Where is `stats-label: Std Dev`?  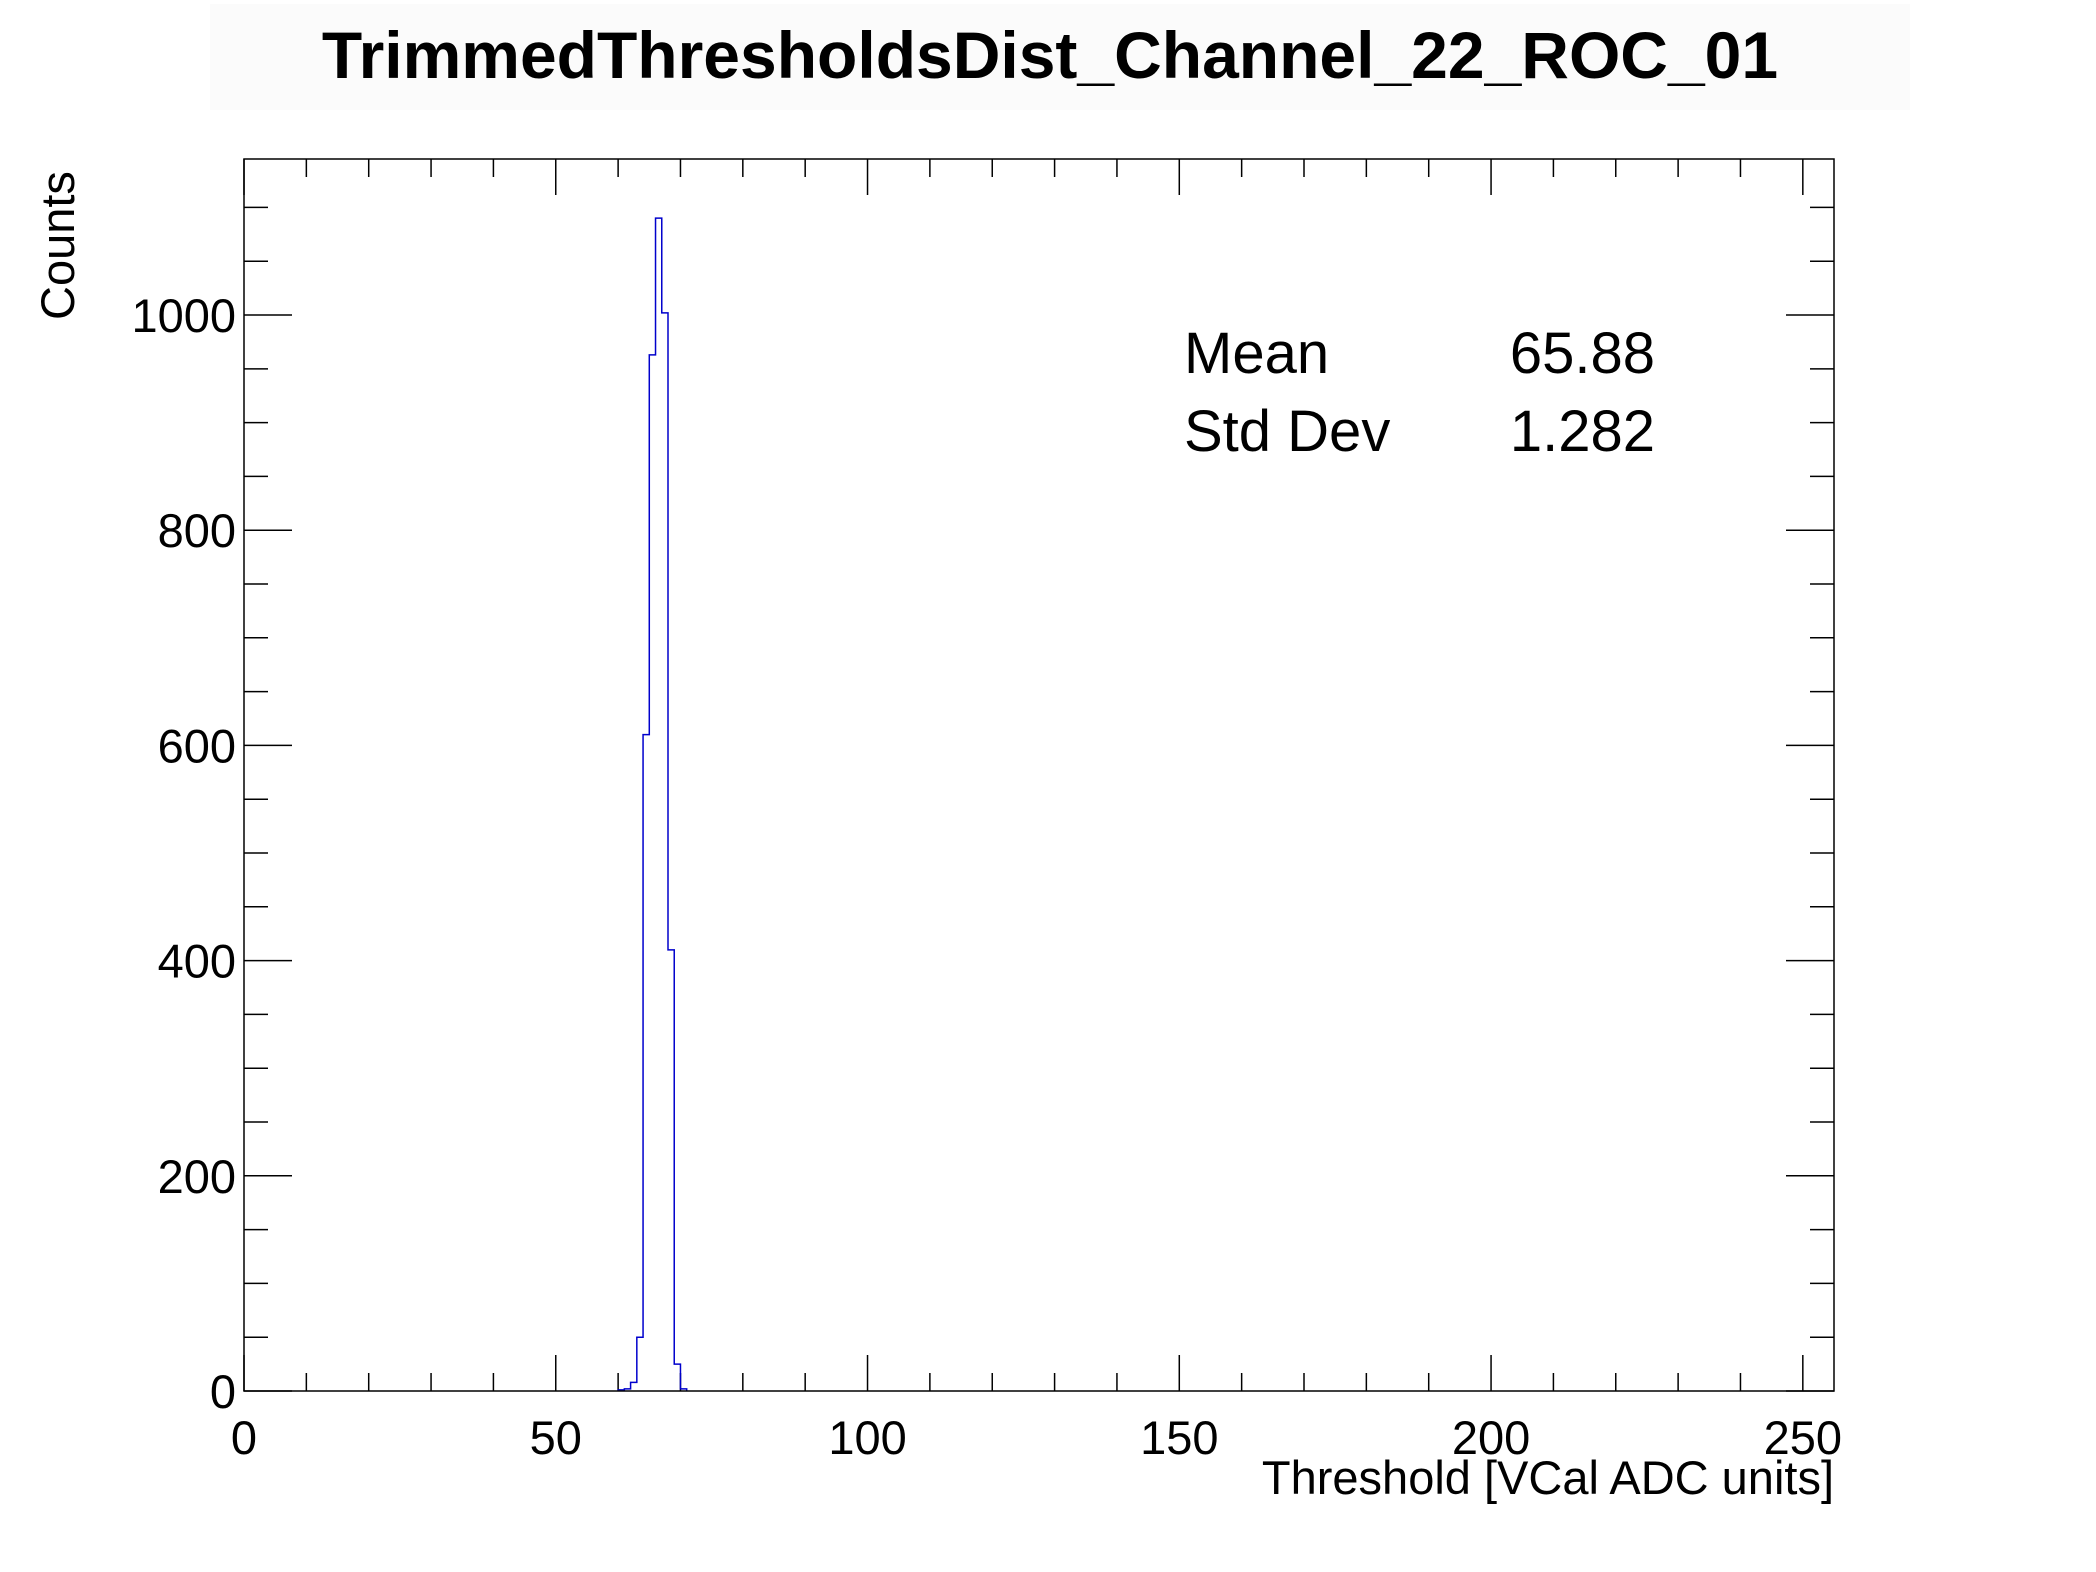 stats-label: Std Dev is located at coordinates (1287, 431).